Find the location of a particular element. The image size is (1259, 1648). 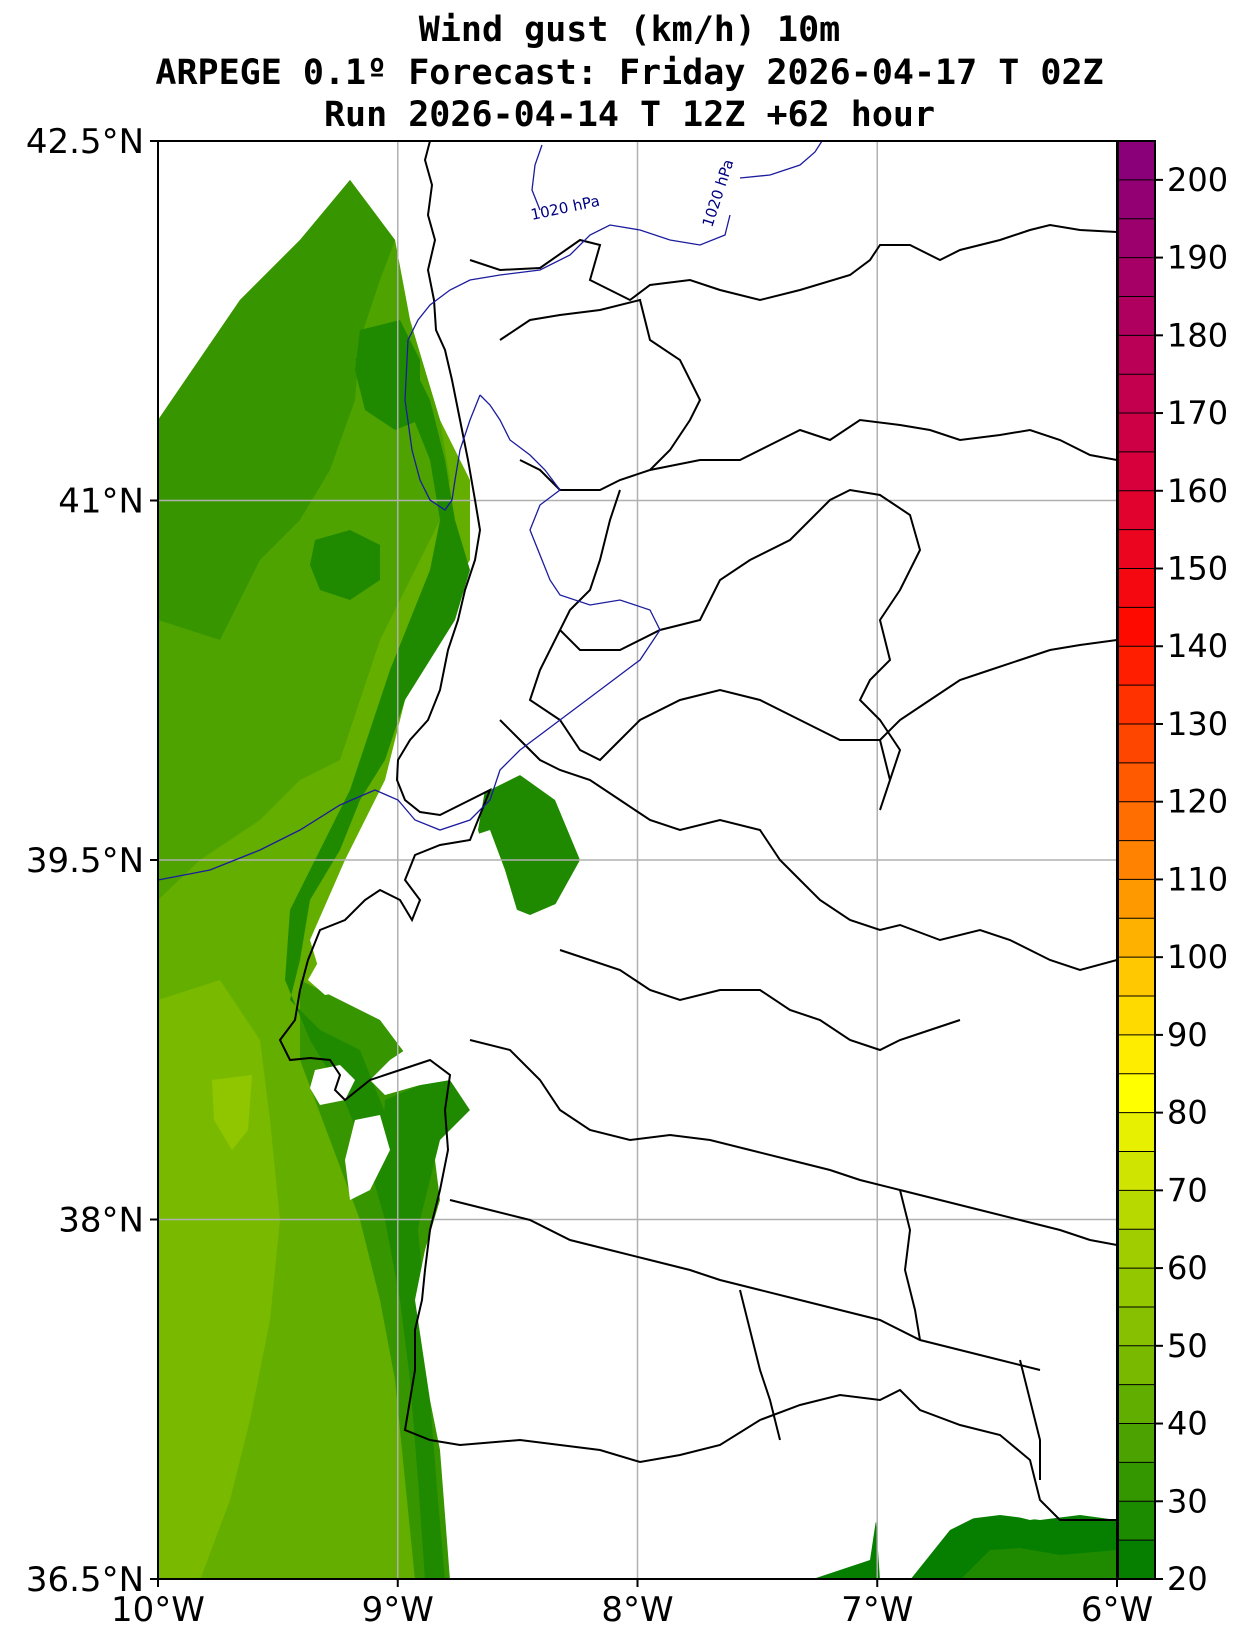

colorbar-label: 160 is located at coordinates (1197, 491).